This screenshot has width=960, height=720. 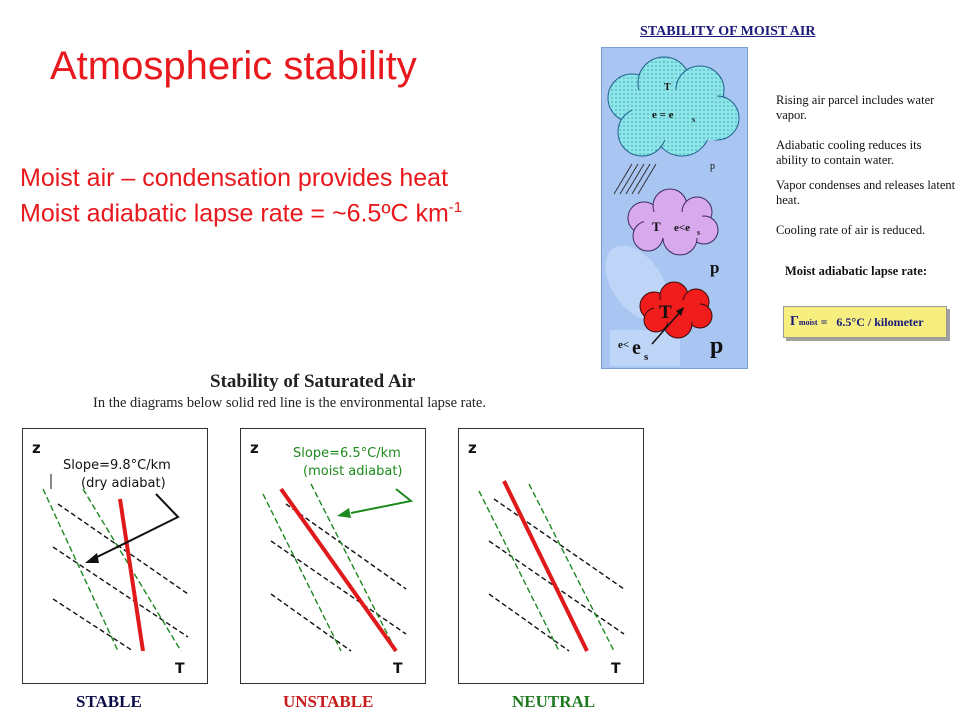 What do you see at coordinates (682, 228) in the screenshot?
I see `cloud-mid-e: e<e` at bounding box center [682, 228].